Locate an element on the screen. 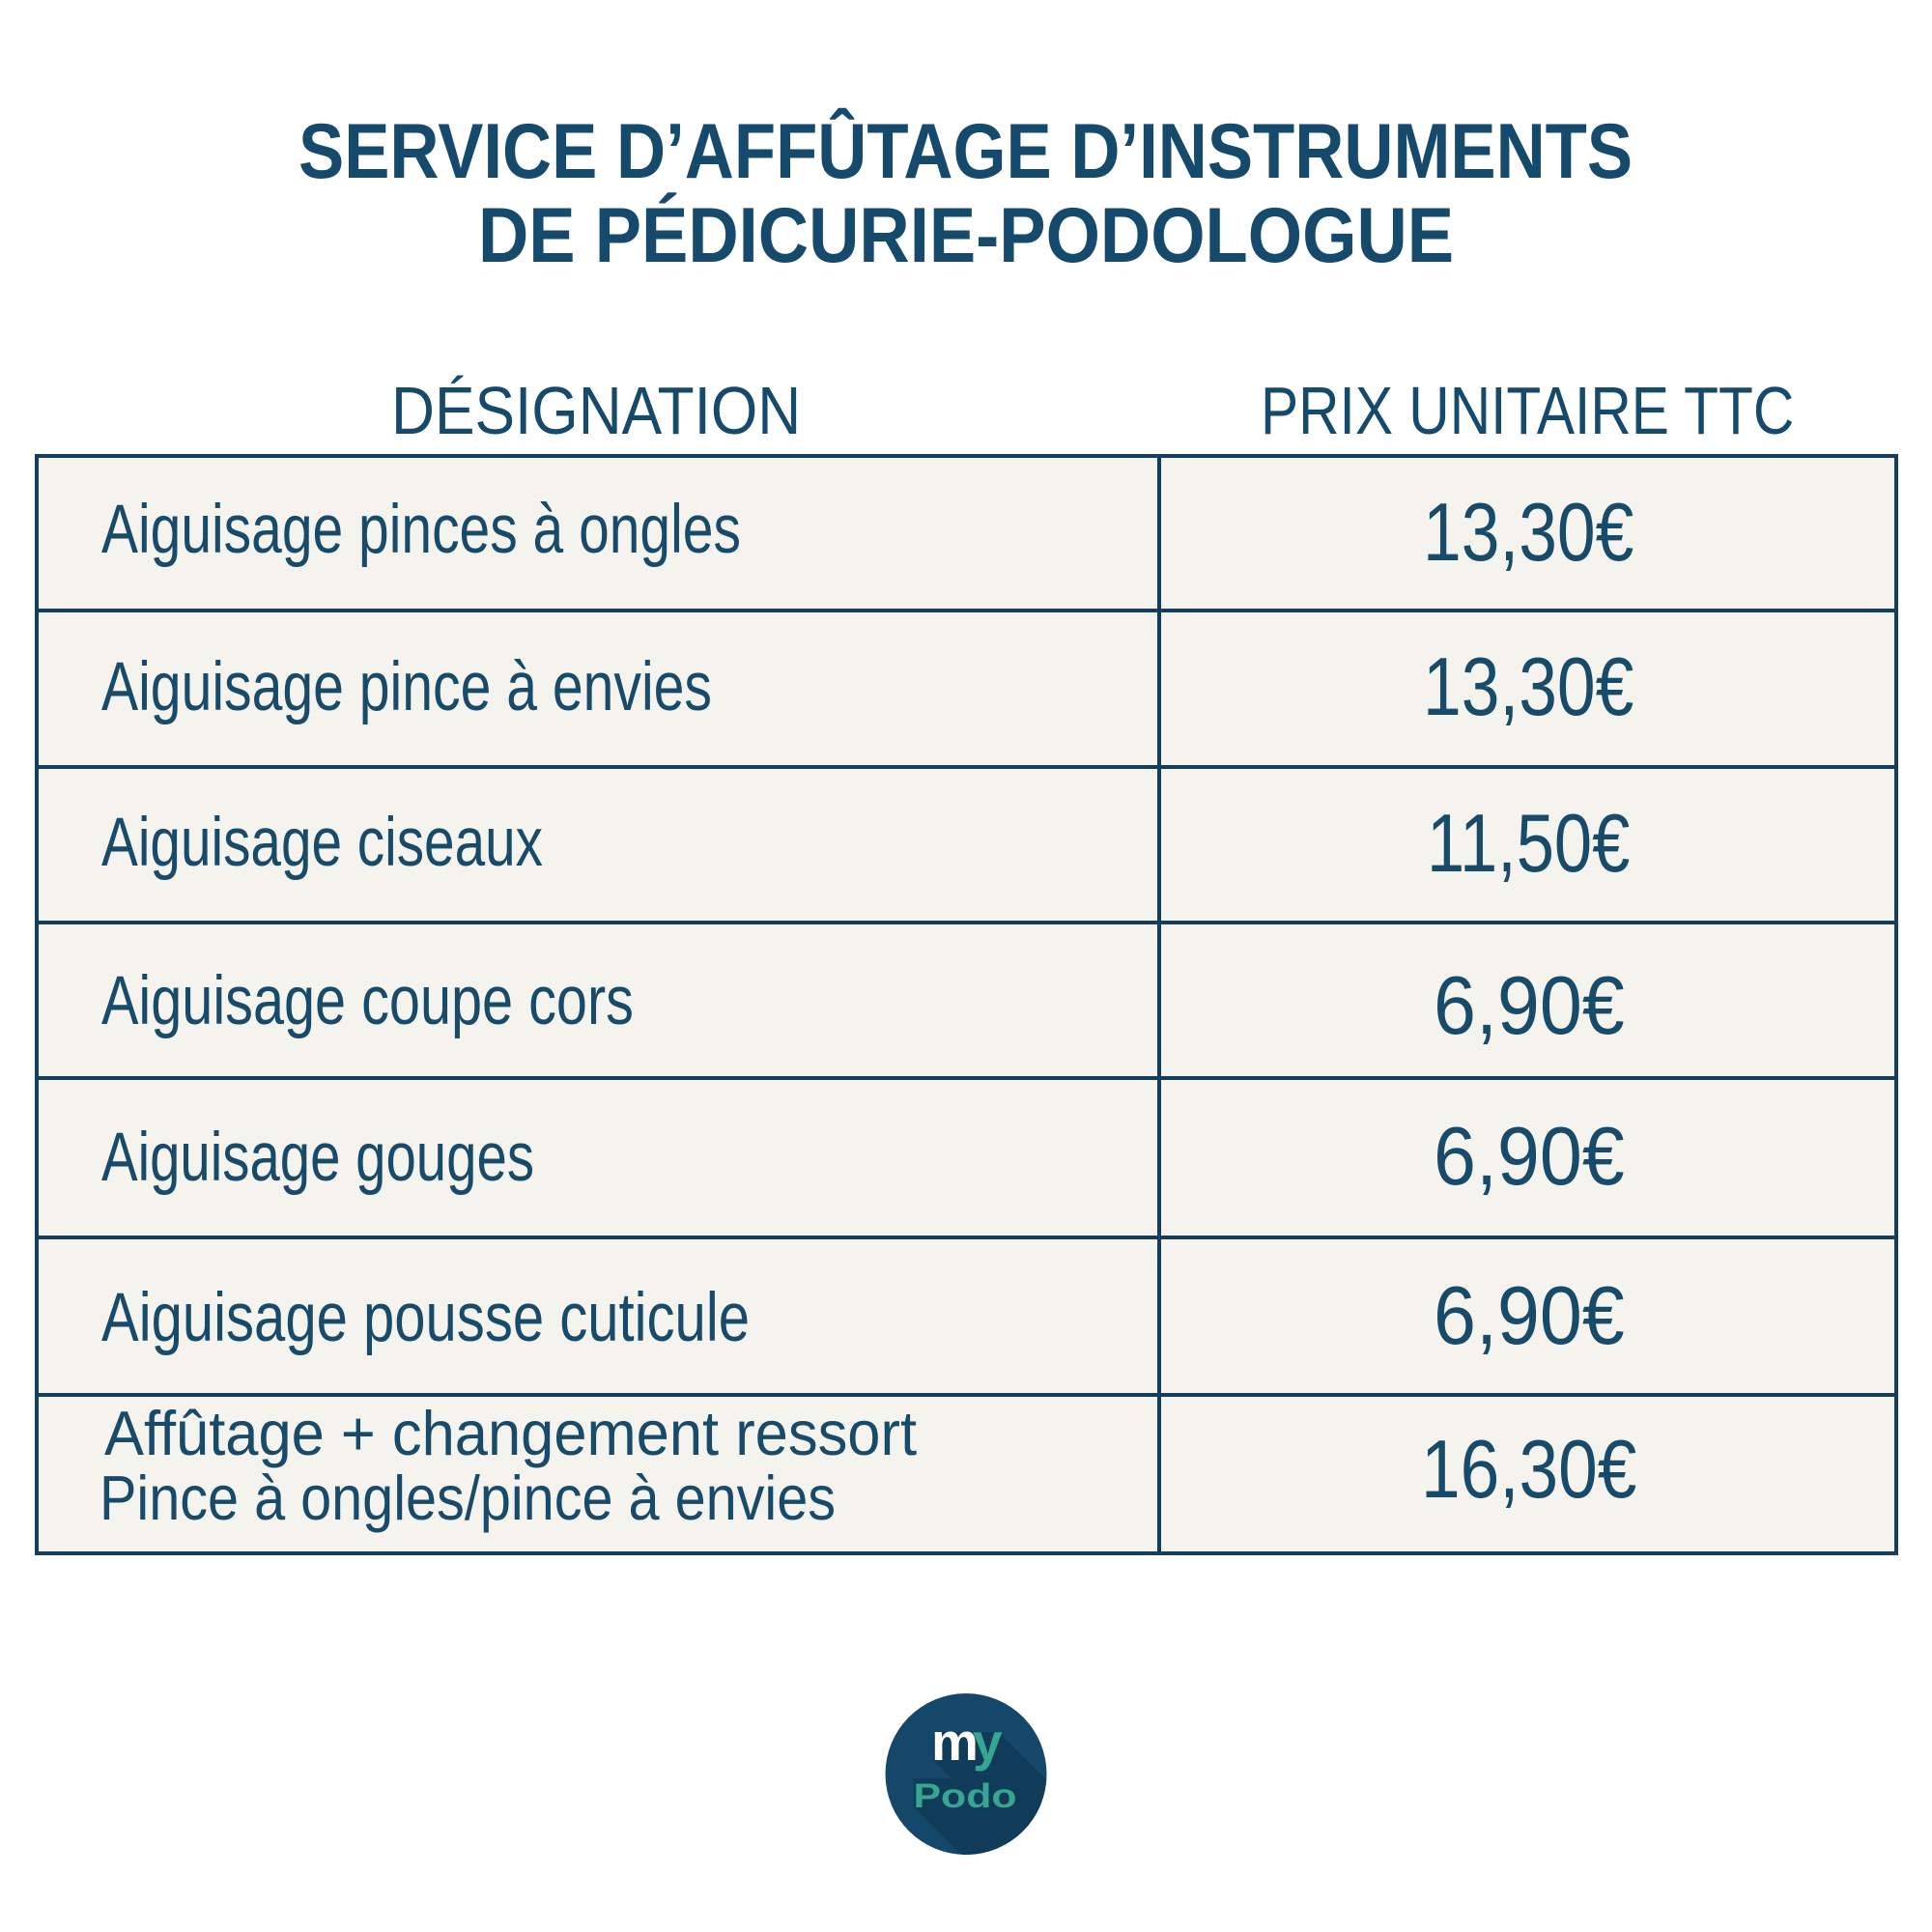 This screenshot has width=1932, height=1932. svg-text: y is located at coordinates (988, 1742).